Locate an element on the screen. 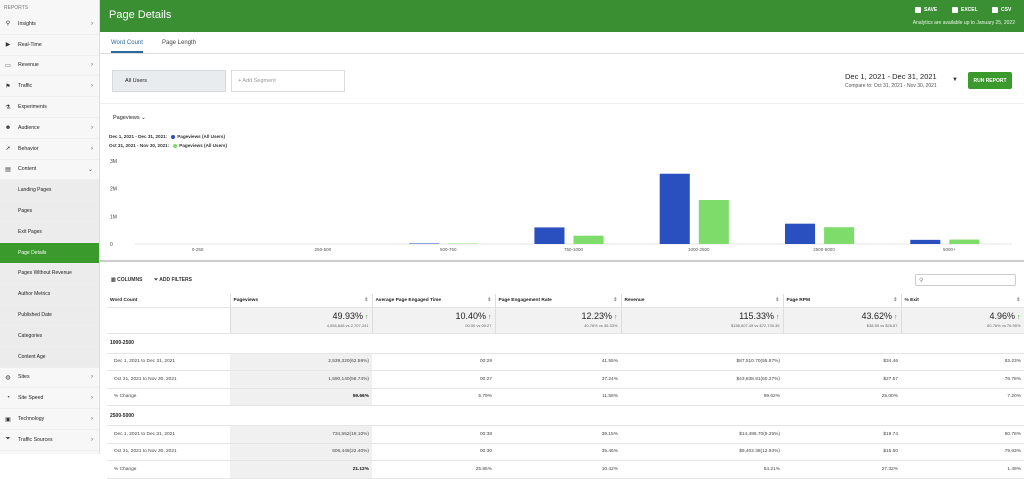 This screenshot has width=1024, height=479. sidebar-item-categories: Categories is located at coordinates (49, 336).